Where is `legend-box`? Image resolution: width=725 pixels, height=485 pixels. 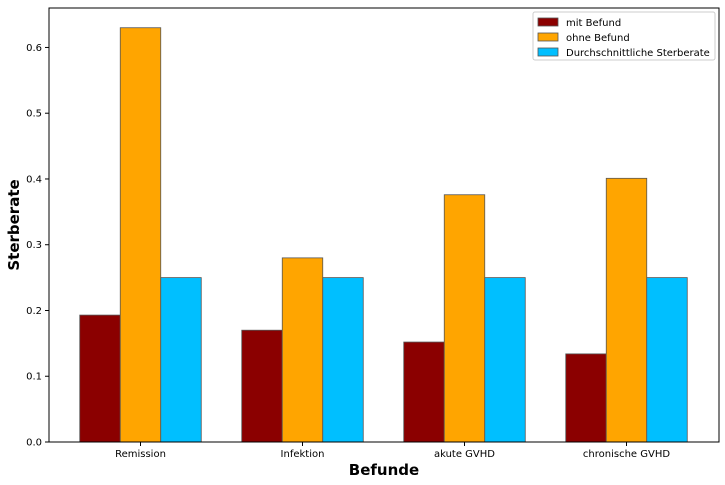
legend-box is located at coordinates (624, 36).